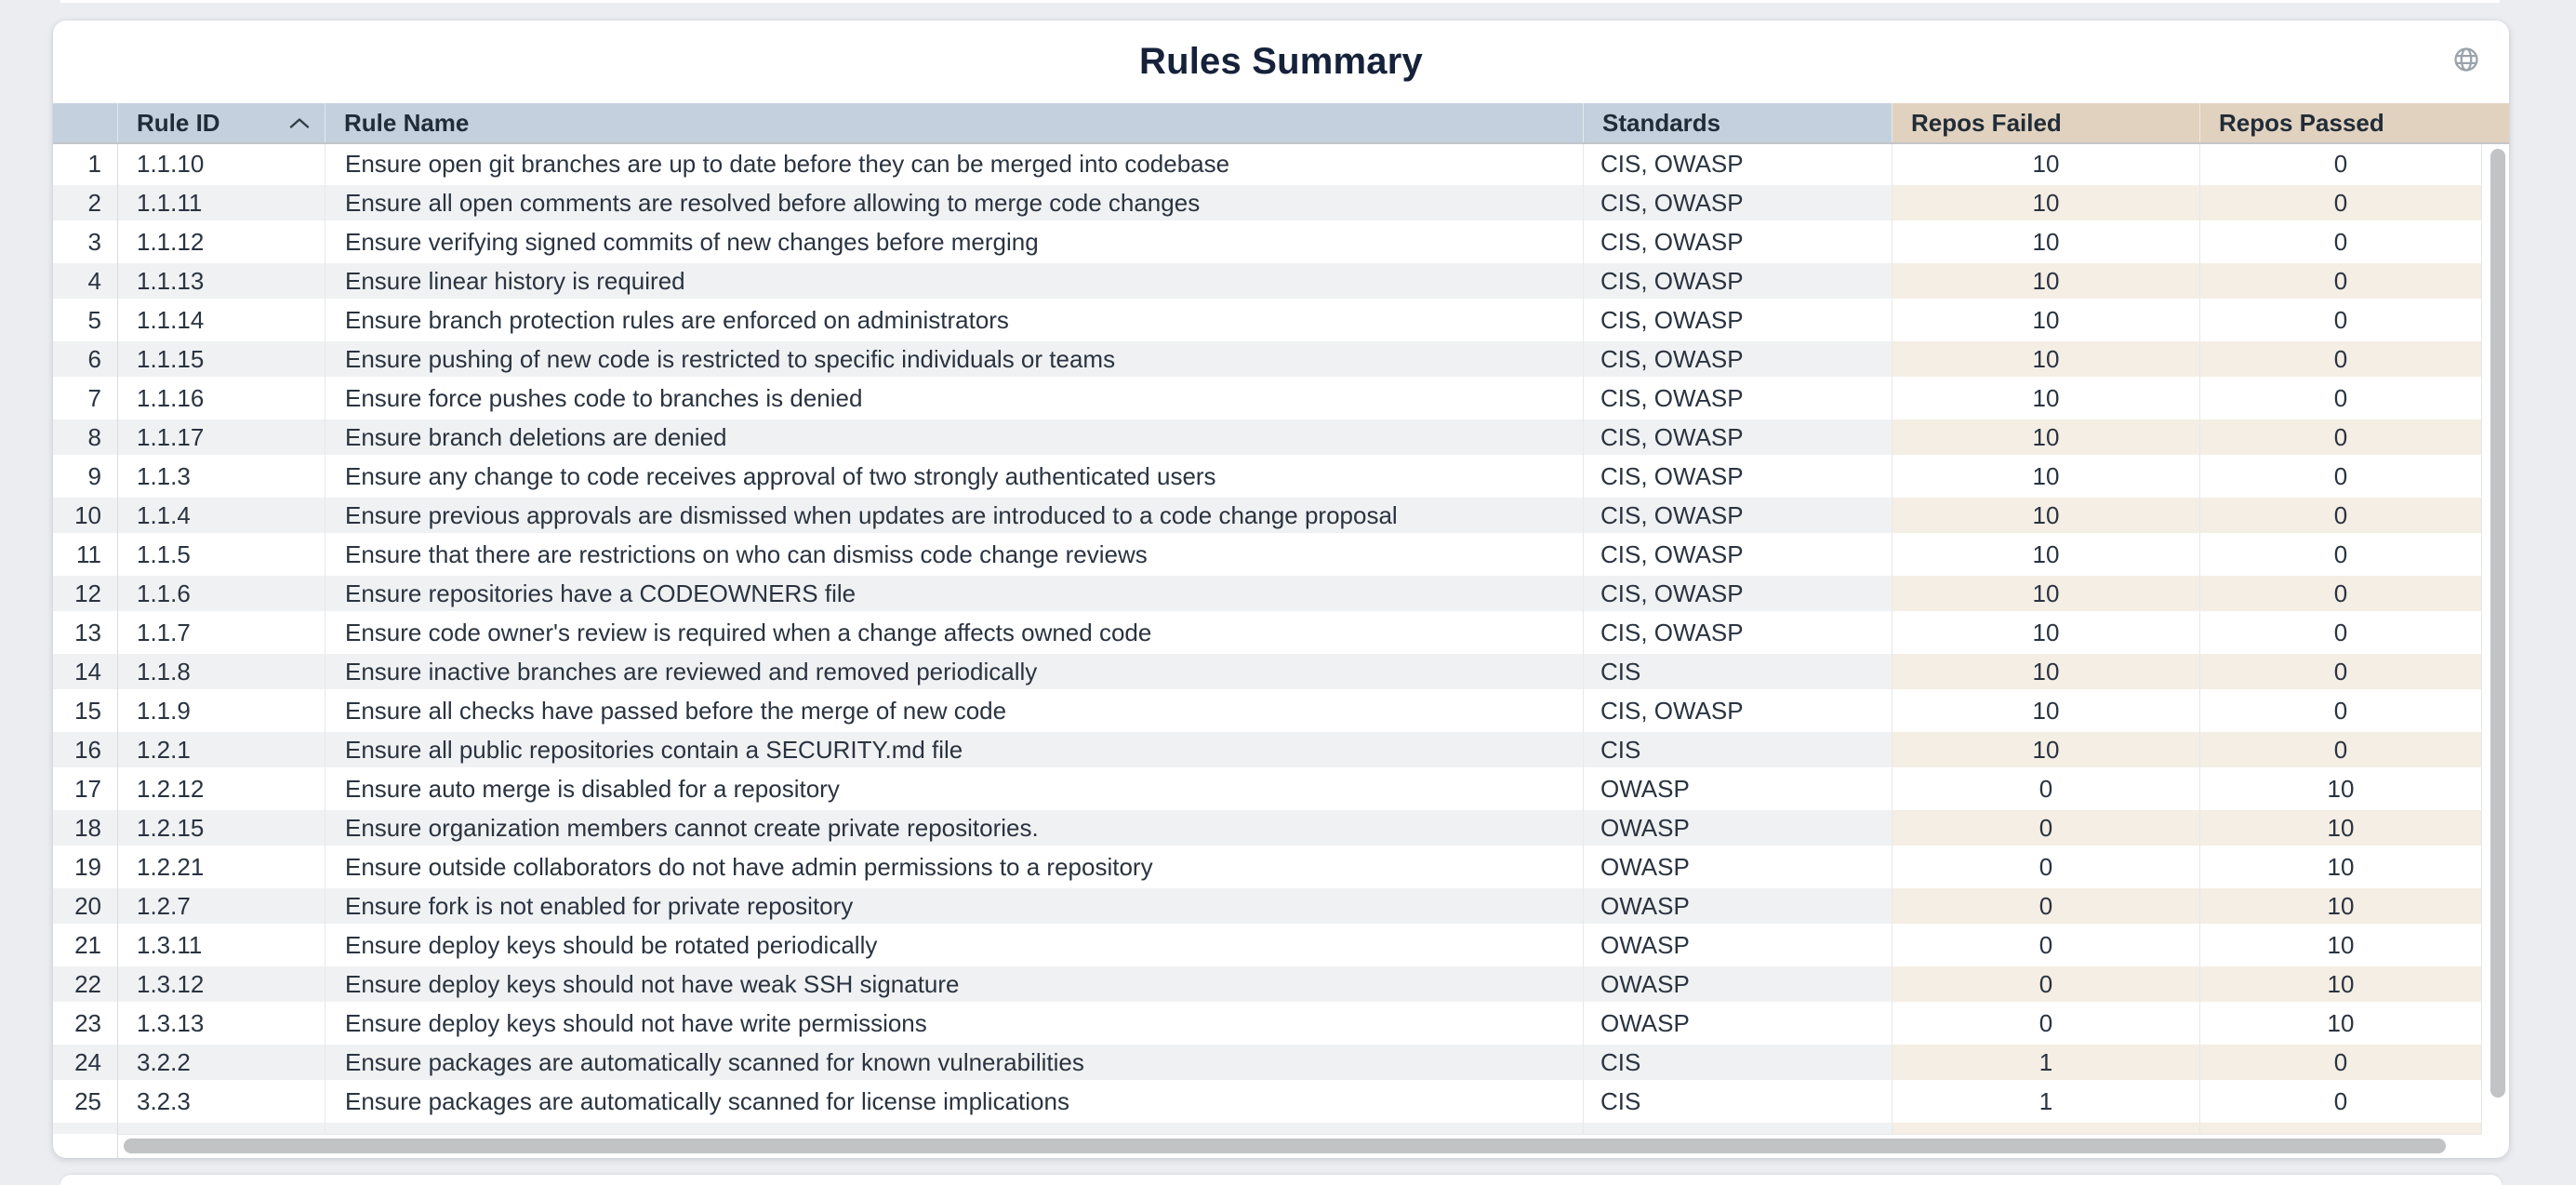 This screenshot has width=2576, height=1185. I want to click on cell-num: 23, so click(85, 1024).